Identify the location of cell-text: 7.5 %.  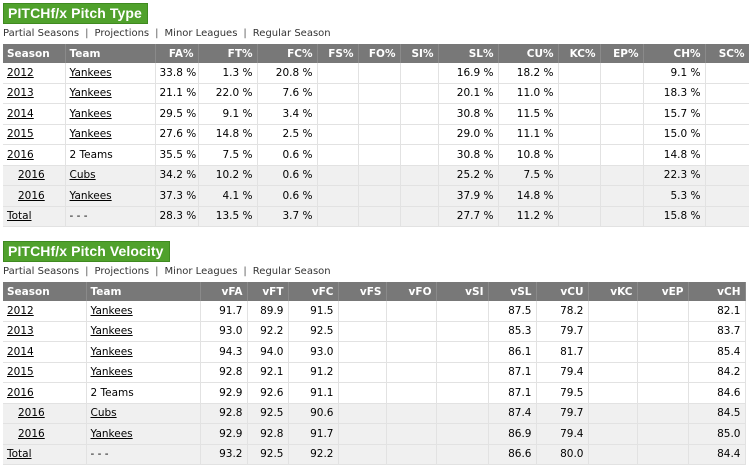
(237, 154).